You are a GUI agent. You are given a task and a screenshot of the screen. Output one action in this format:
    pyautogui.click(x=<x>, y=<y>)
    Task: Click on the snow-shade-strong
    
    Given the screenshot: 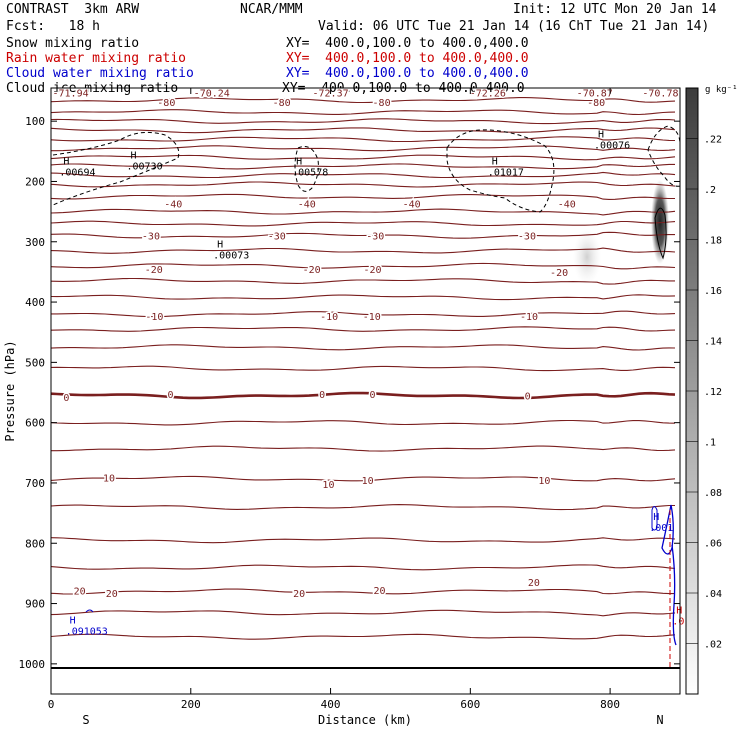 What is the action you would take?
    pyautogui.click(x=660, y=222)
    